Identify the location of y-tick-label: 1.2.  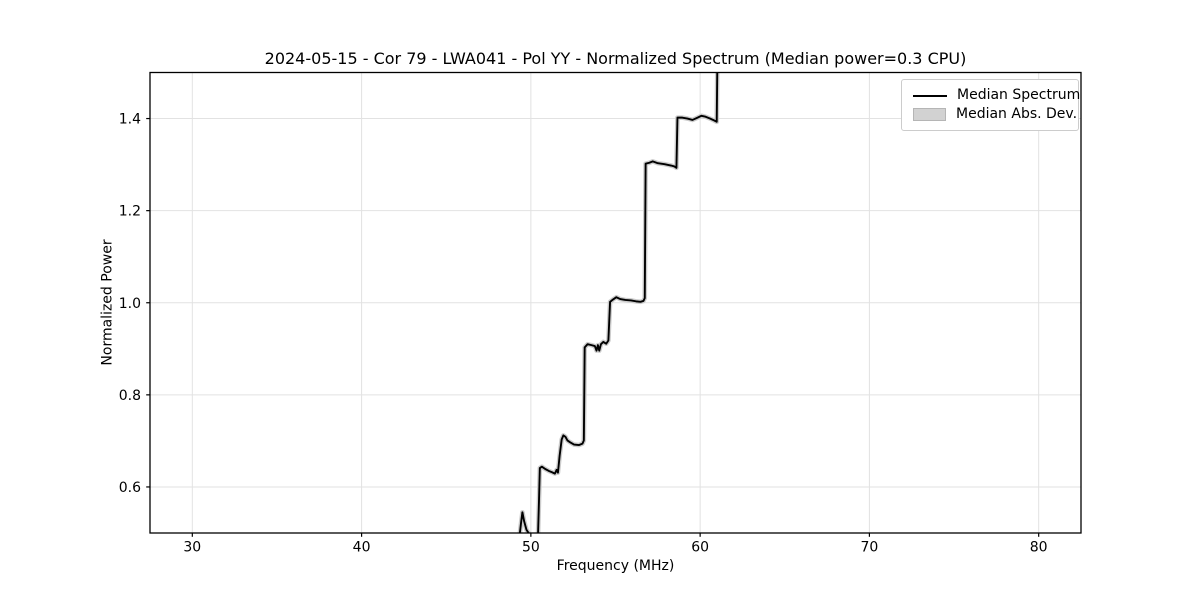
(130, 212).